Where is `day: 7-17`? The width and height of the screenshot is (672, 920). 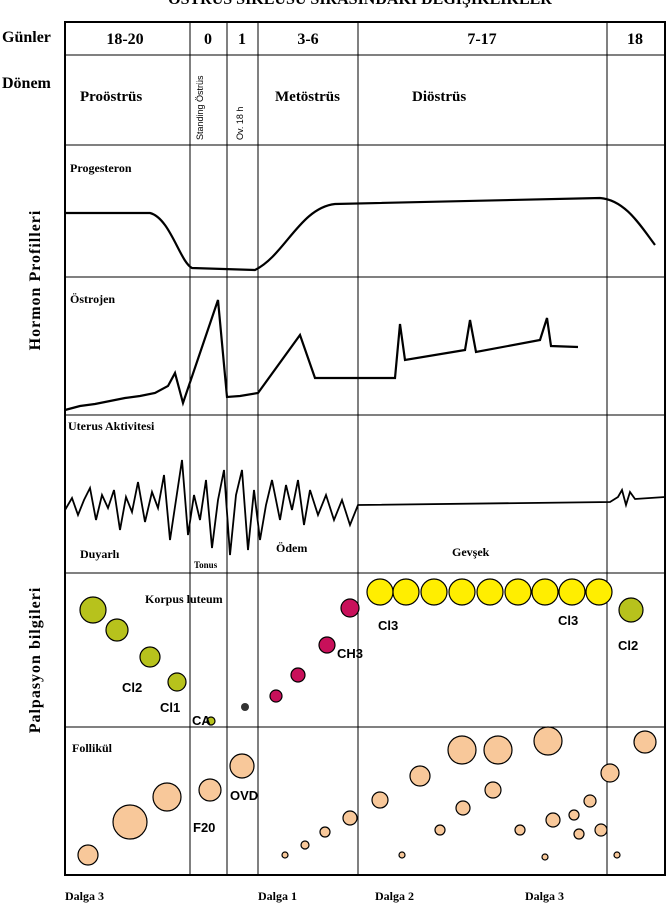 day: 7-17 is located at coordinates (481, 39).